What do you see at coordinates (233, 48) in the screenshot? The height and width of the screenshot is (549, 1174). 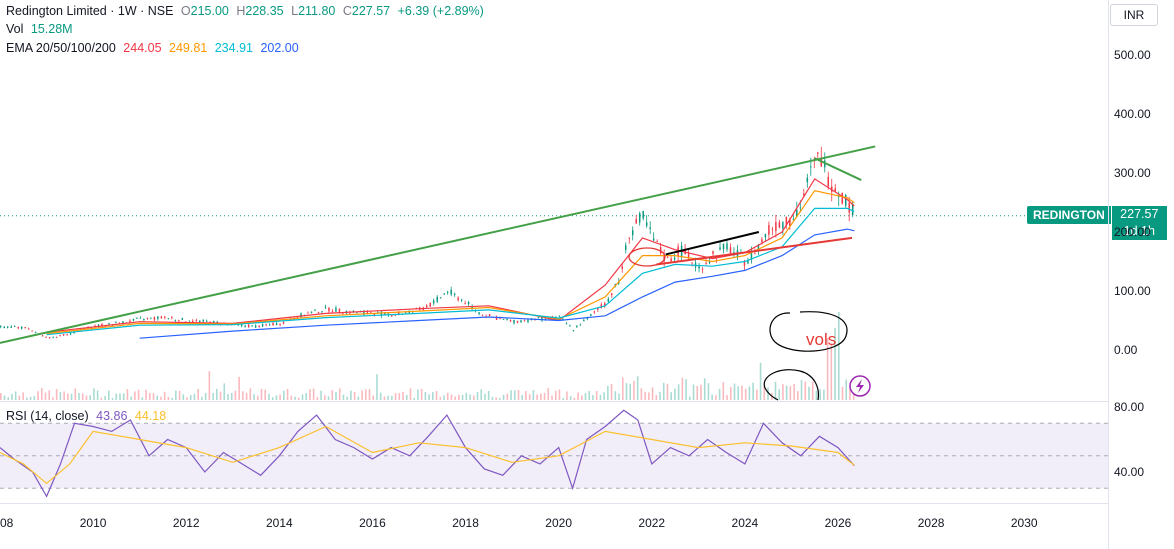 I see `ema100-value: 234.91` at bounding box center [233, 48].